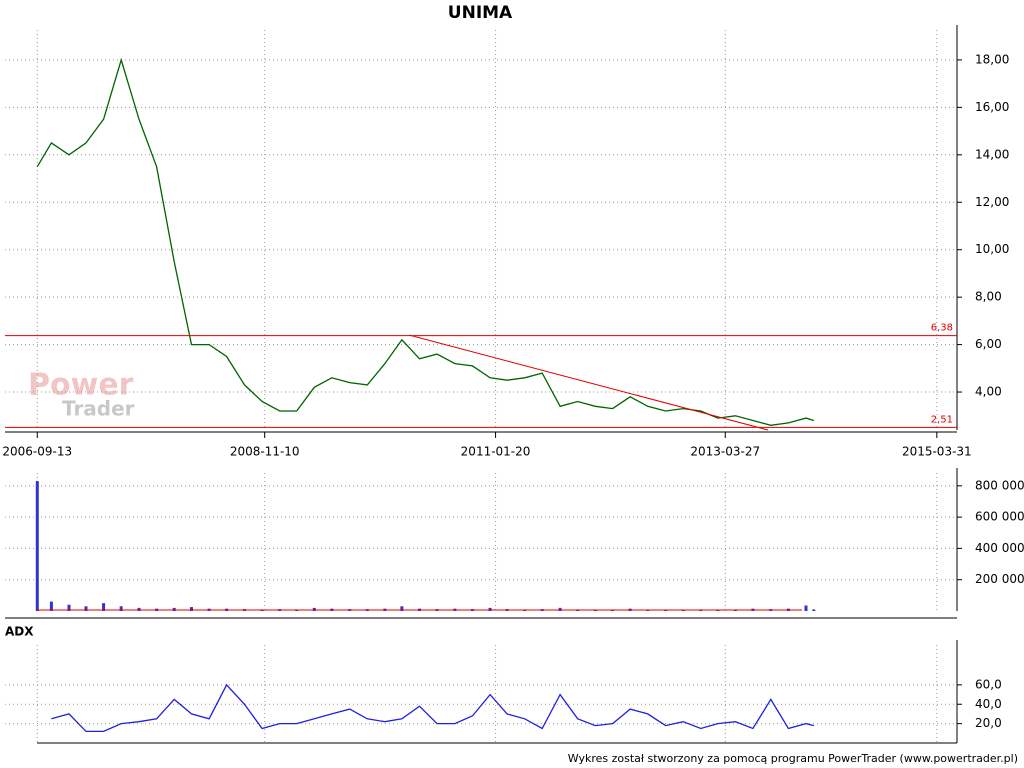 Image resolution: width=1024 pixels, height=768 pixels. Describe the element at coordinates (480, 13) in the screenshot. I see `chart-title: UNIMA` at that location.